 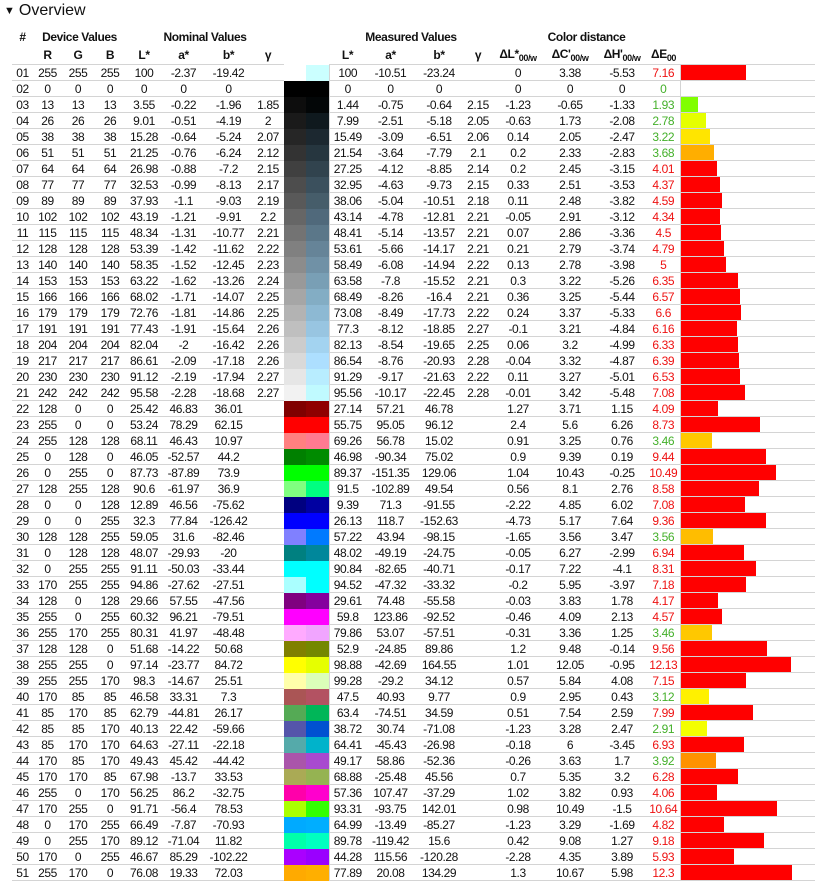 What do you see at coordinates (268, 360) in the screenshot?
I see `nominal-gamma: 2.26` at bounding box center [268, 360].